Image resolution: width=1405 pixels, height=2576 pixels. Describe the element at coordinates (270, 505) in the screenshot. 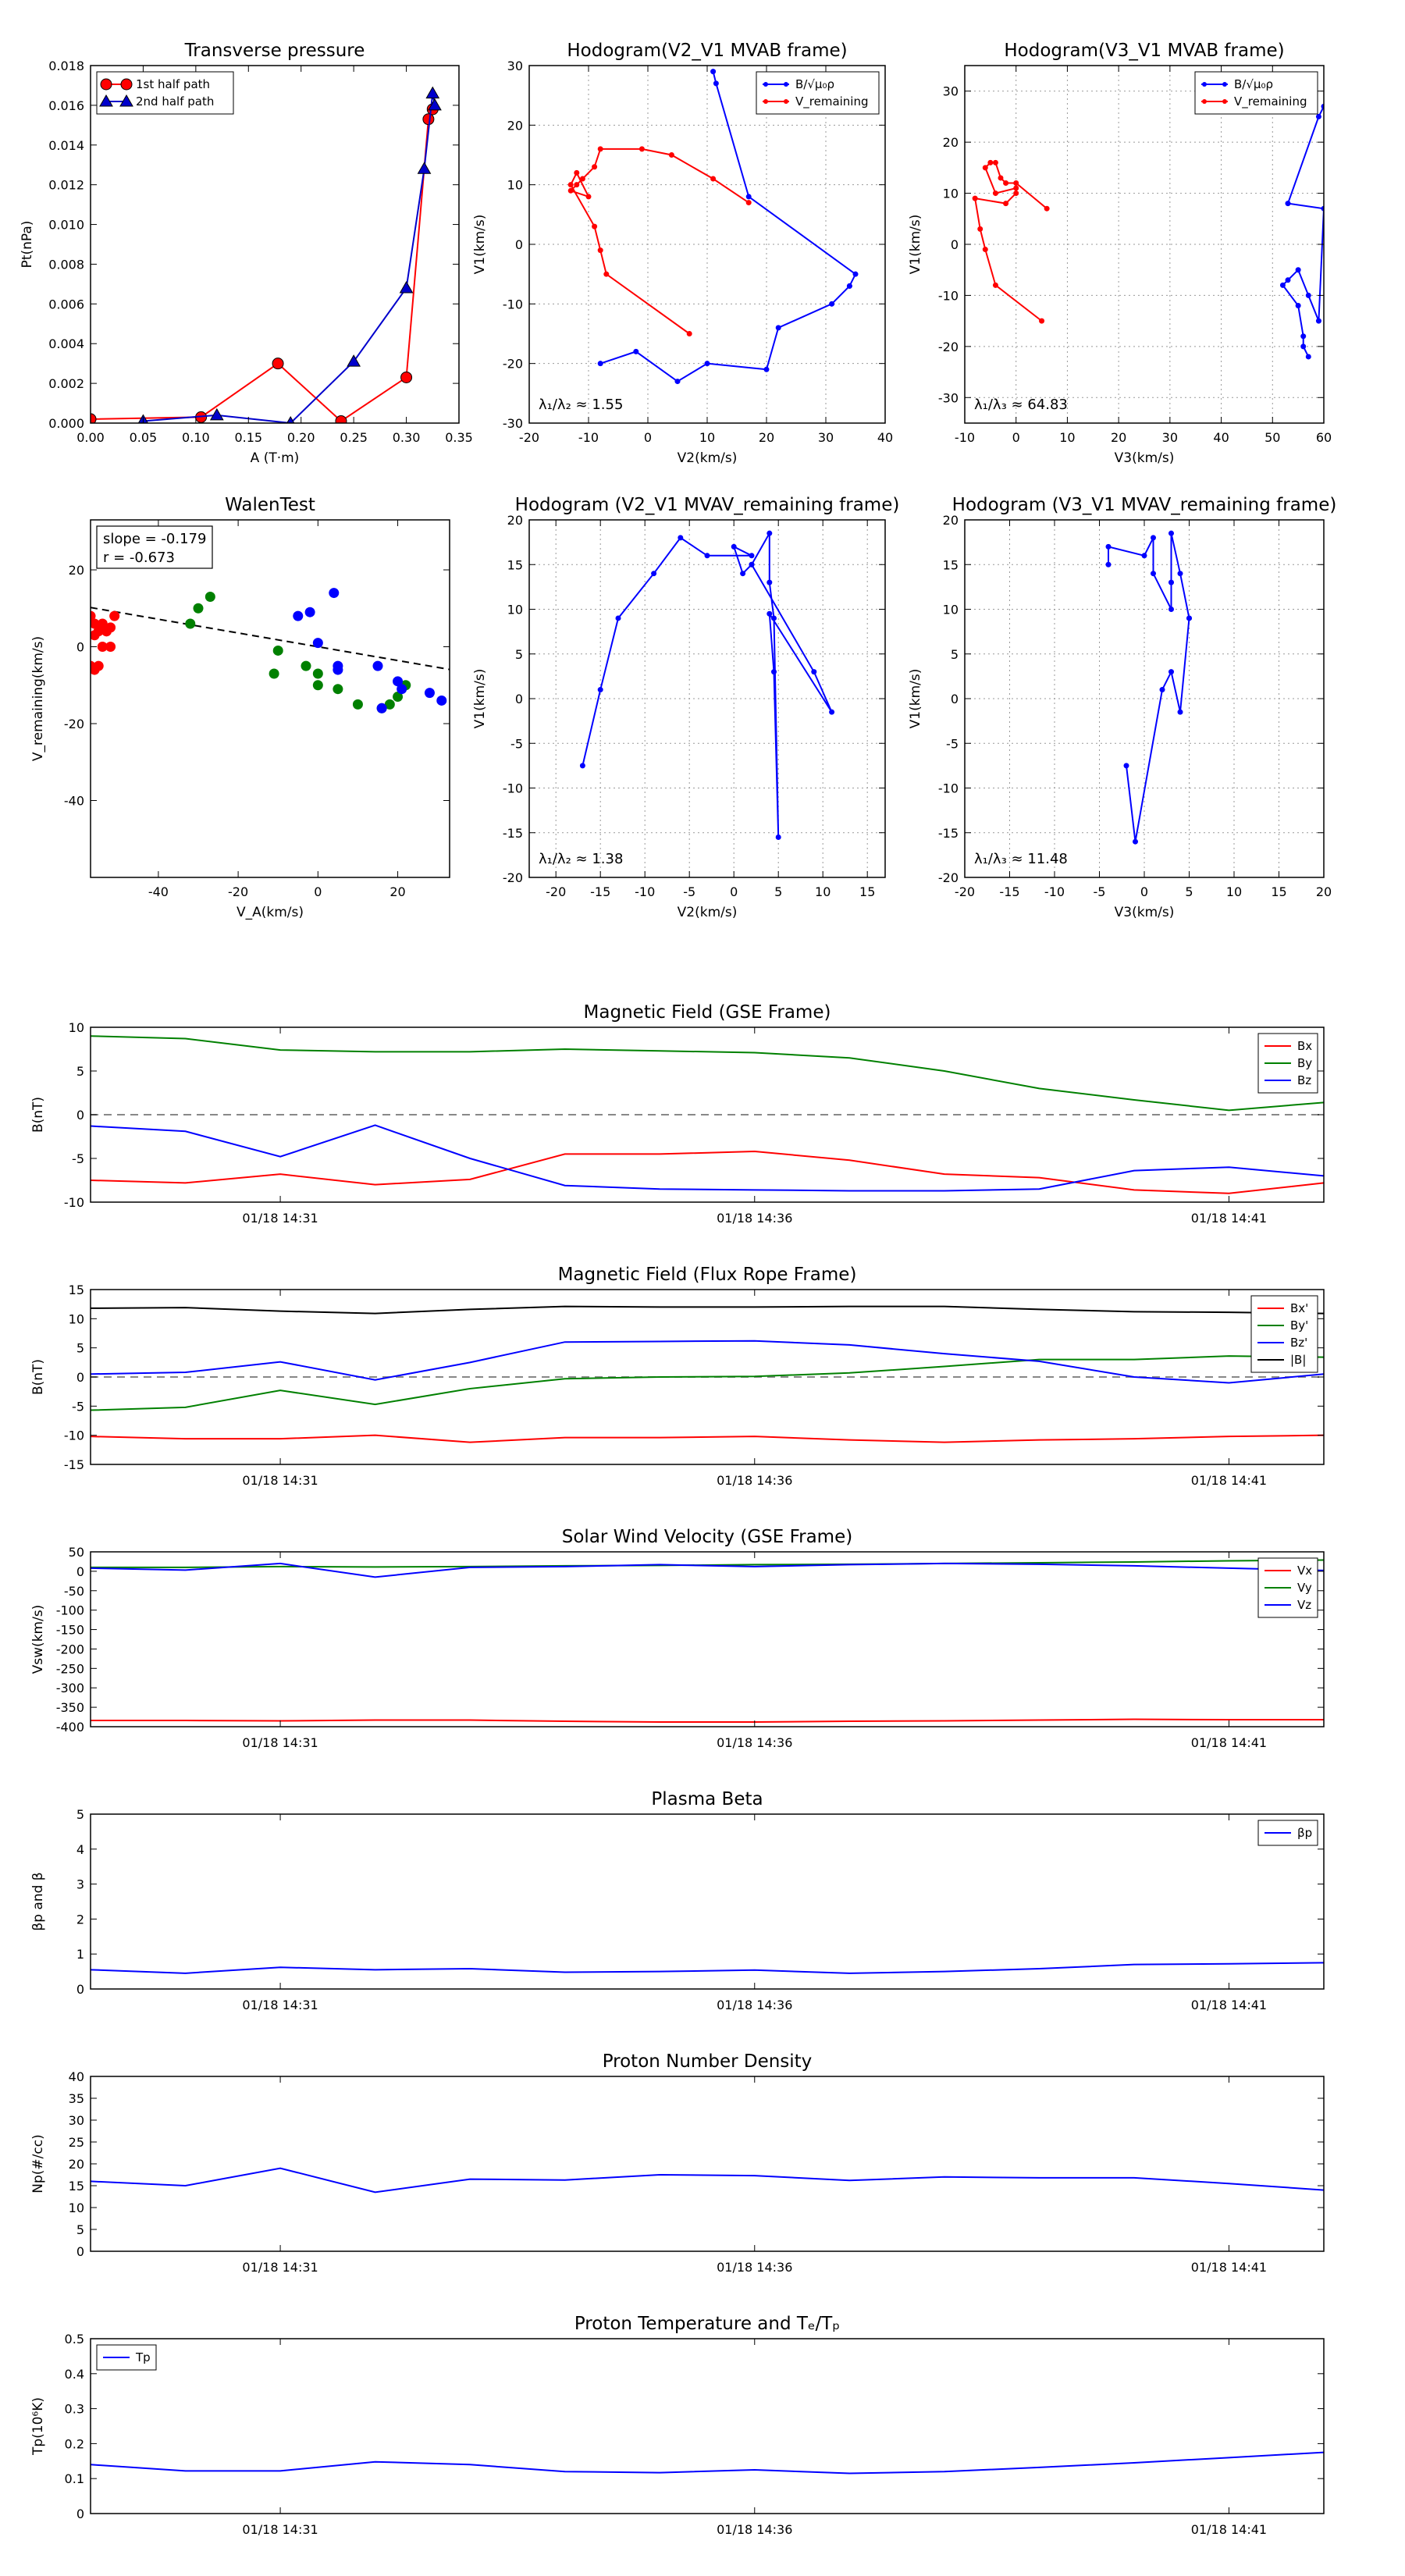

I see `chart-title: WalenTest` at that location.